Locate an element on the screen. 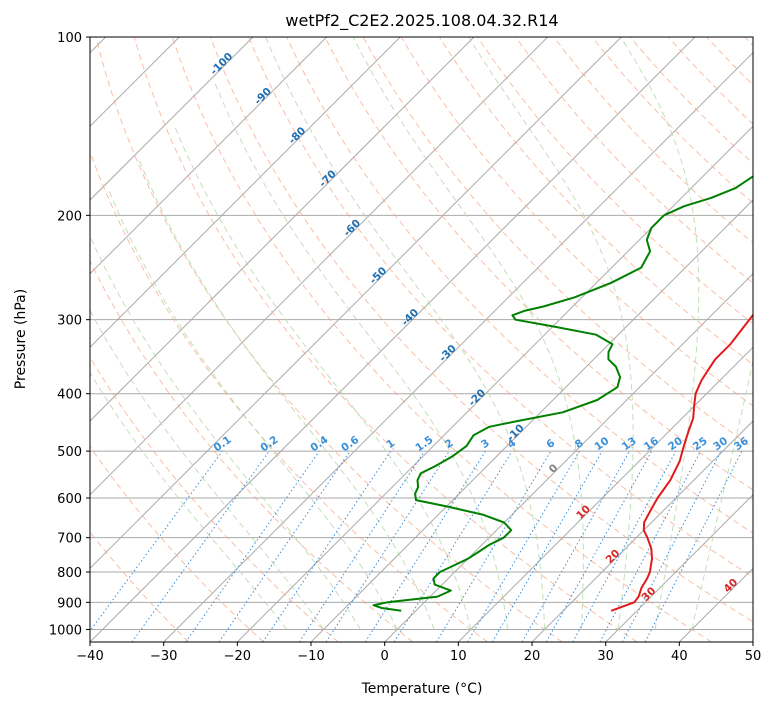 The height and width of the screenshot is (708, 775). mixing-ratio-label: 30 is located at coordinates (720, 444).